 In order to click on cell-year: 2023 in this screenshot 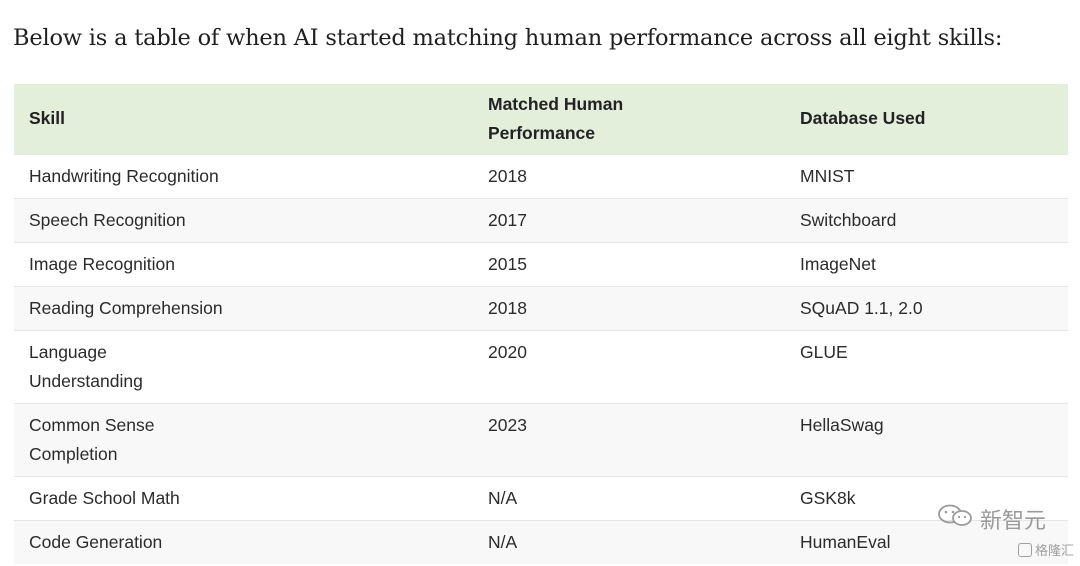, I will do `click(629, 439)`.